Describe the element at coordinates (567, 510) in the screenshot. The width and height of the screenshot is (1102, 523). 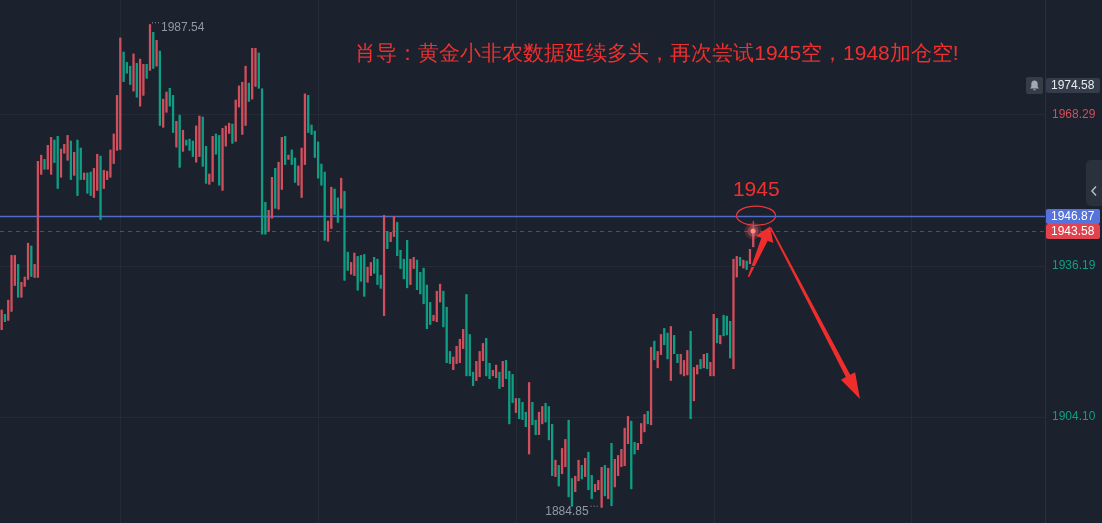
I see `annotation: 1884.85` at that location.